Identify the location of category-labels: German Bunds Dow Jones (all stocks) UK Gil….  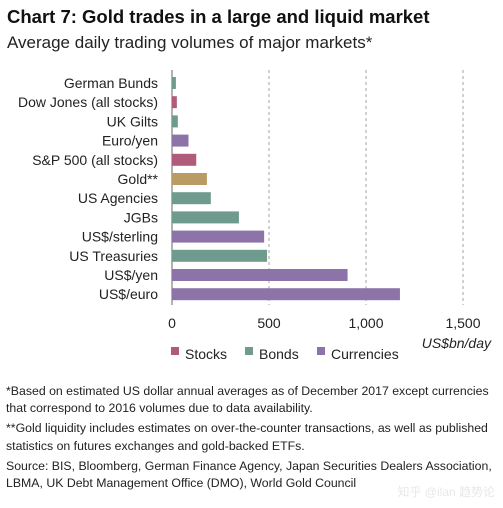
(88, 188).